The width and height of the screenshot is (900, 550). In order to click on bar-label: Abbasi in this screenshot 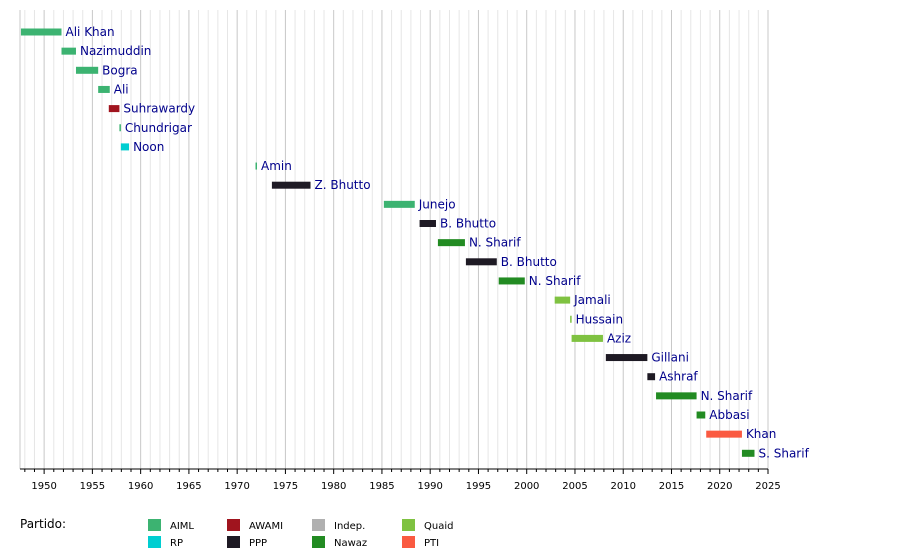, I will do `click(729, 415)`.